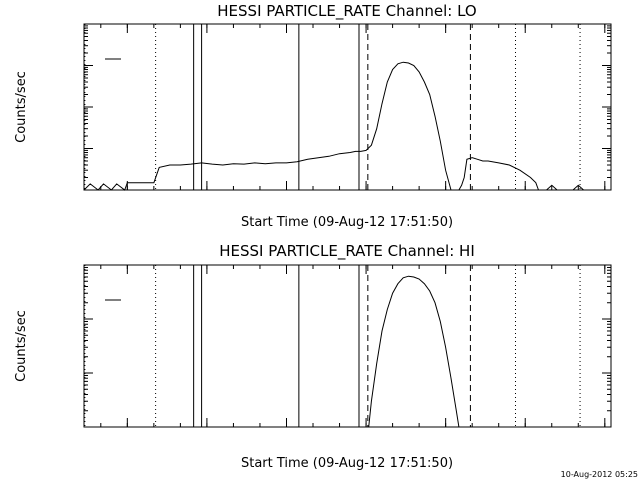  Describe the element at coordinates (414, 351) in the screenshot. I see `hi-series-line` at that location.